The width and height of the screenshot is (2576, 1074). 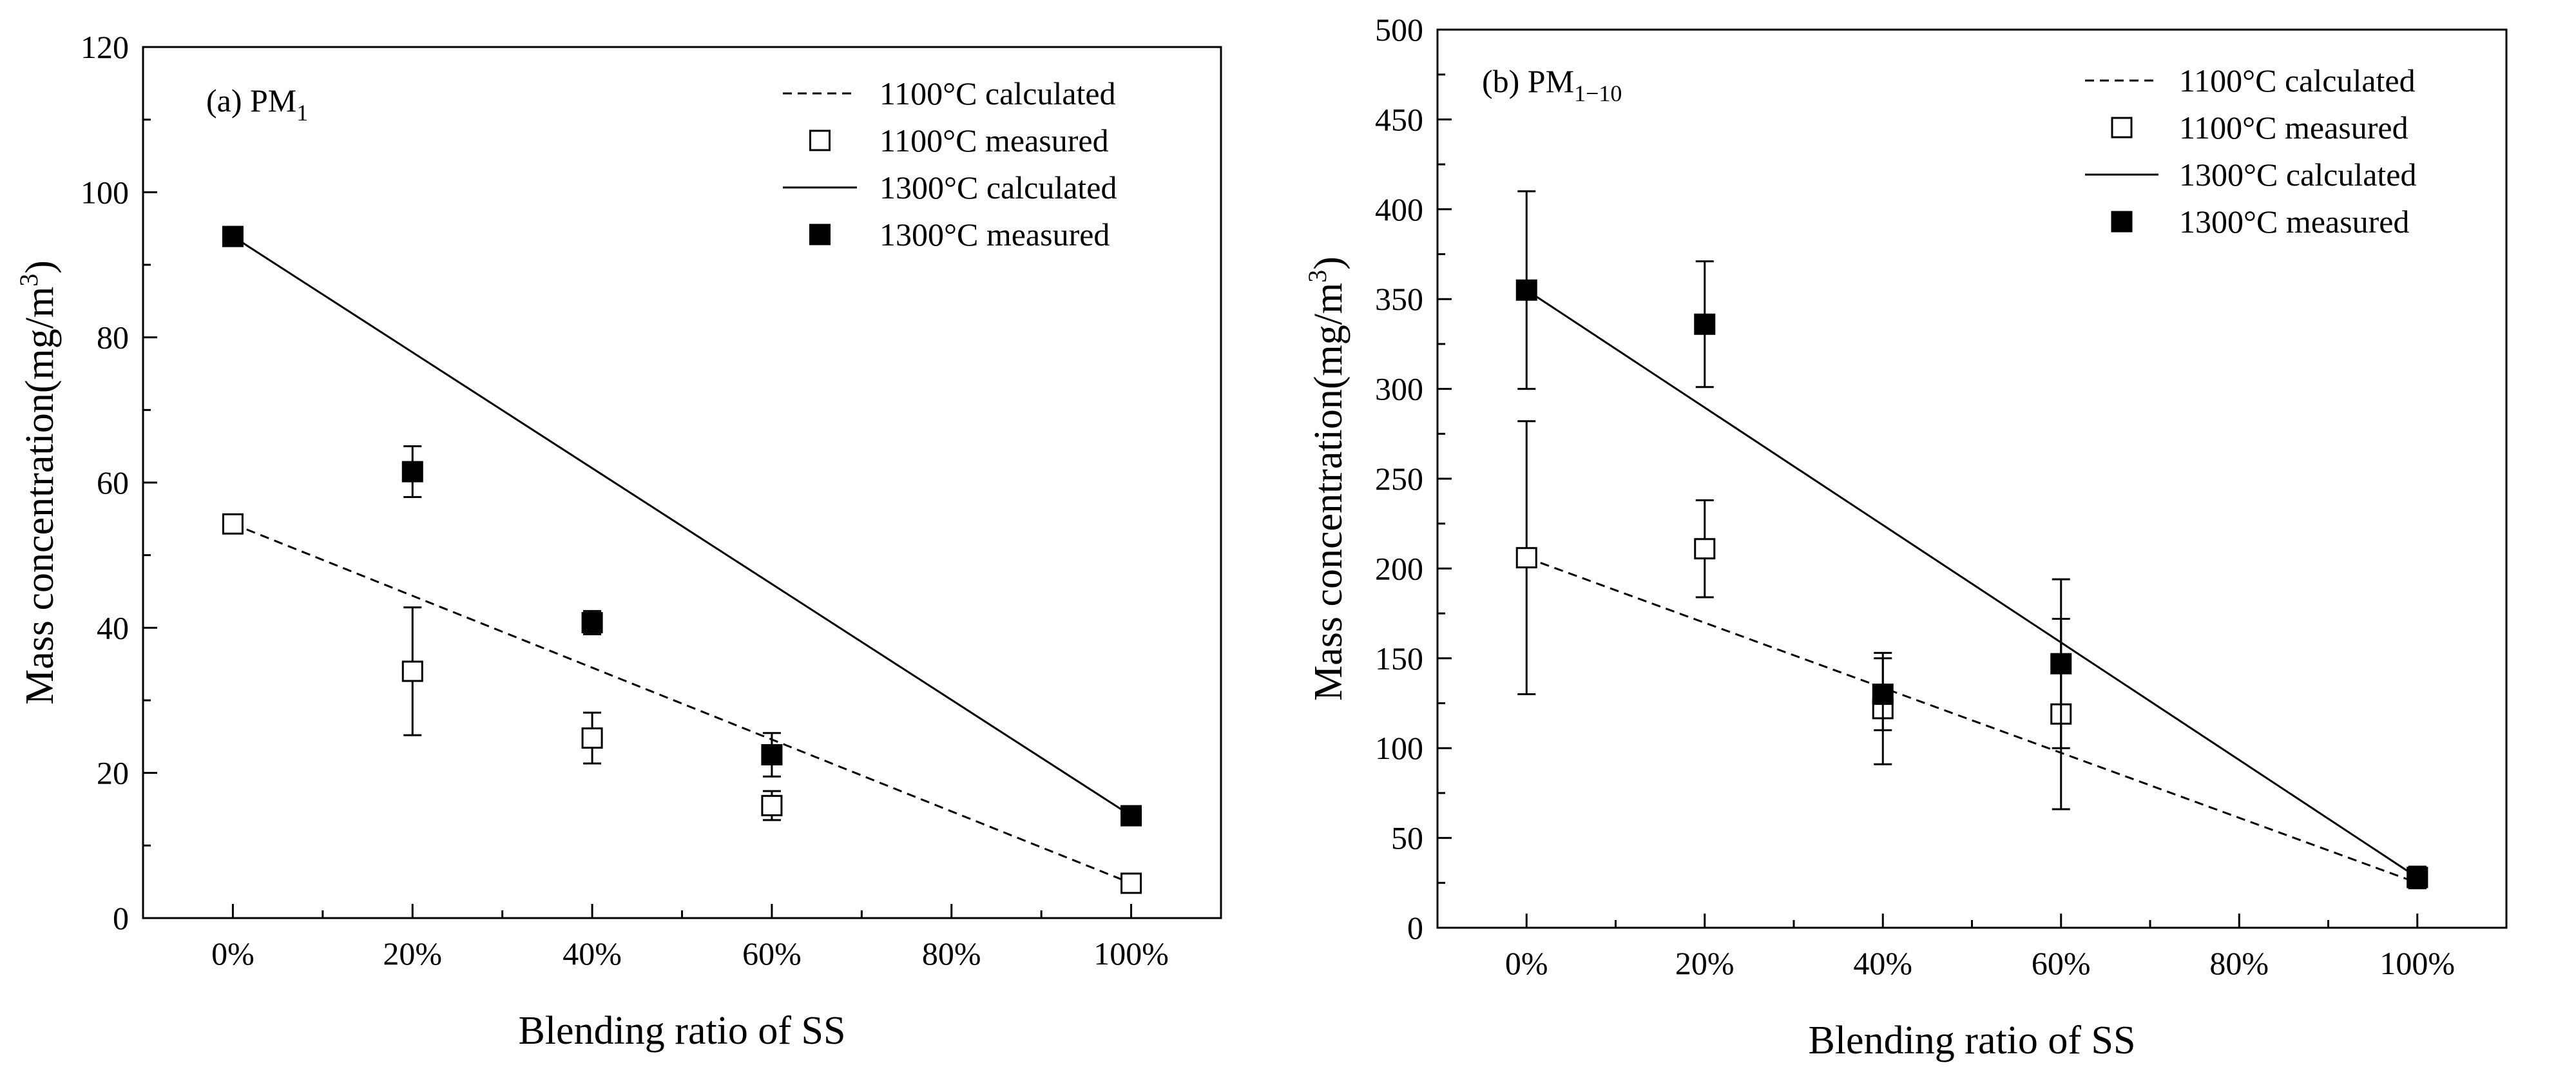 I want to click on y-tick-label: 20, so click(x=113, y=773).